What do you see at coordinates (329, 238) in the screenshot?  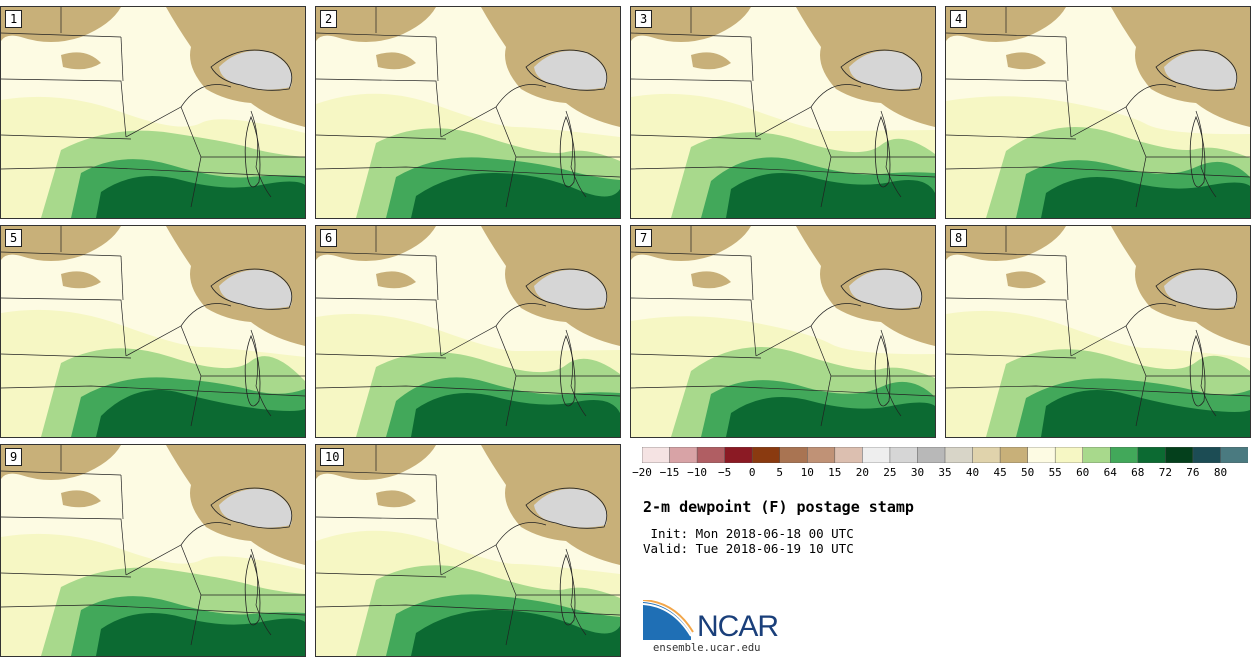 I see `member-label: 6` at bounding box center [329, 238].